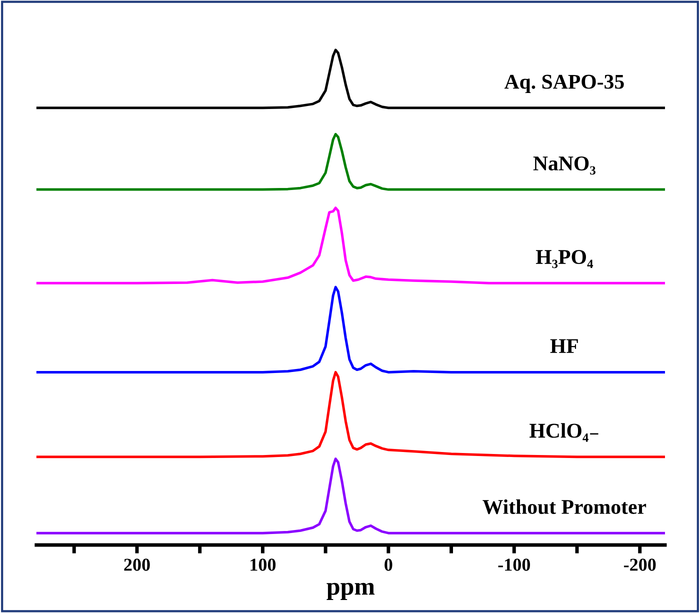 This screenshot has width=700, height=613. What do you see at coordinates (350, 591) in the screenshot?
I see `x-axis-title: ppm` at bounding box center [350, 591].